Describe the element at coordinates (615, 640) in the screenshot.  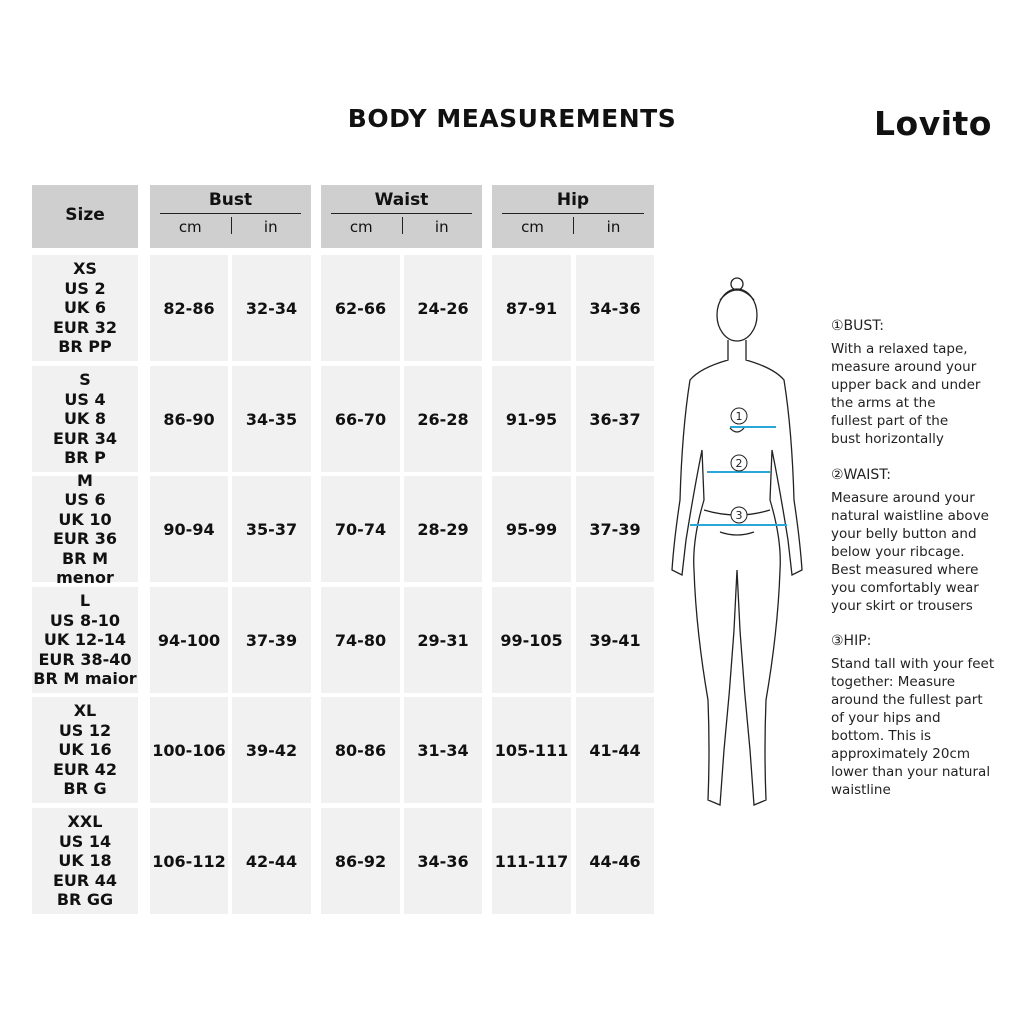
I see `measurement-cell: 39-41` at that location.